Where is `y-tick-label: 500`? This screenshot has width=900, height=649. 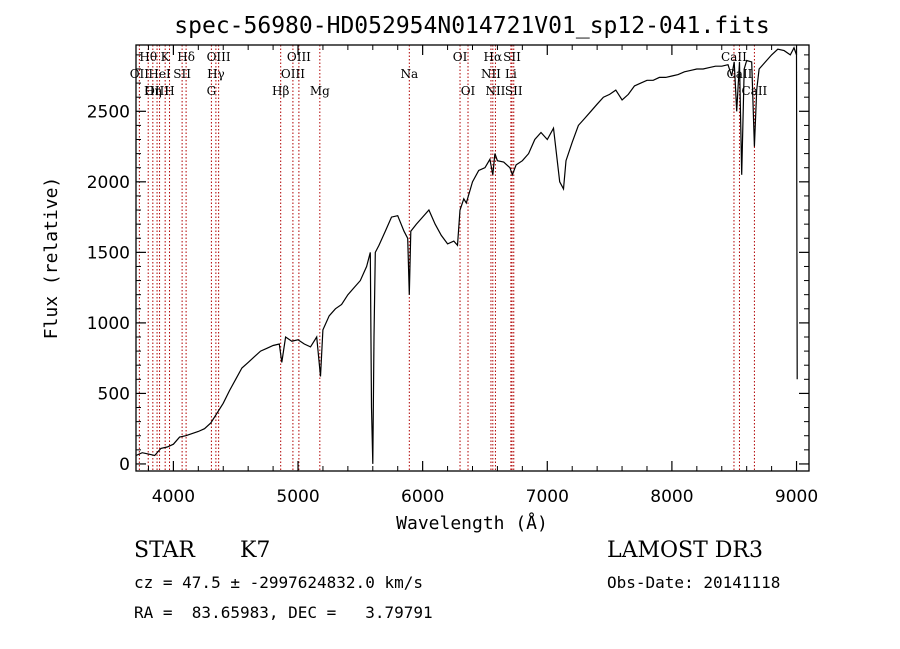
y-tick-label: 500 is located at coordinates (114, 394).